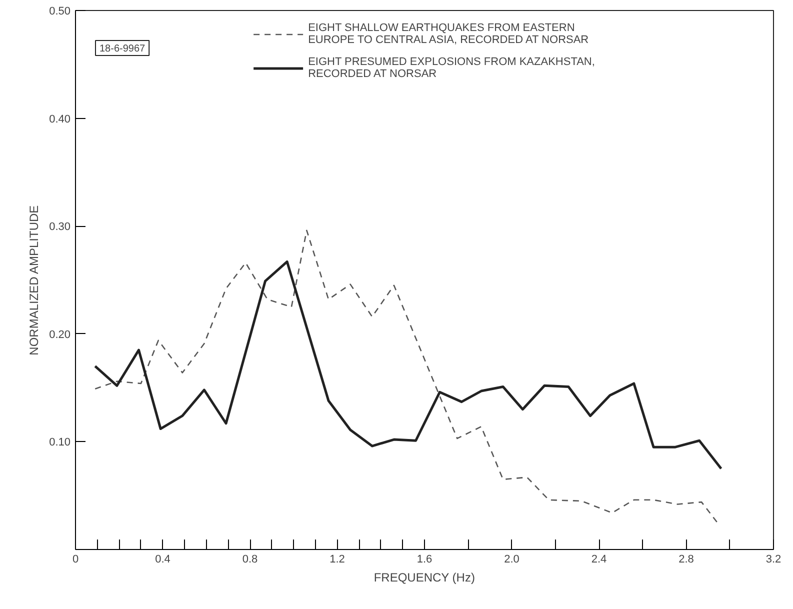 The height and width of the screenshot is (609, 793). What do you see at coordinates (60, 334) in the screenshot?
I see `y-tick-label: 0.20` at bounding box center [60, 334].